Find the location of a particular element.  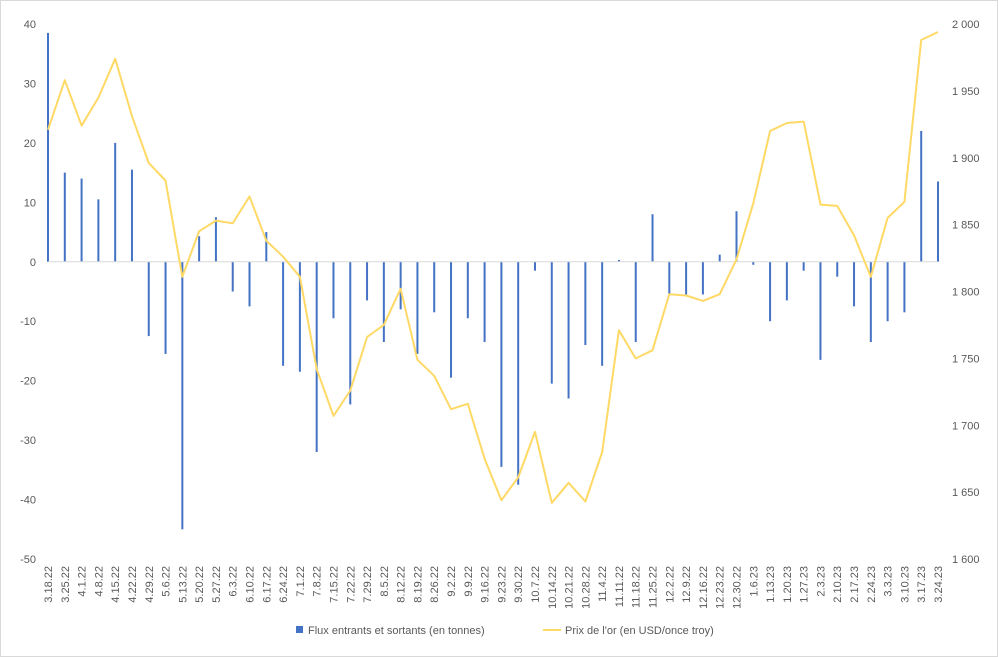

x-tick-label: 2.17.23 is located at coordinates (855, 584).